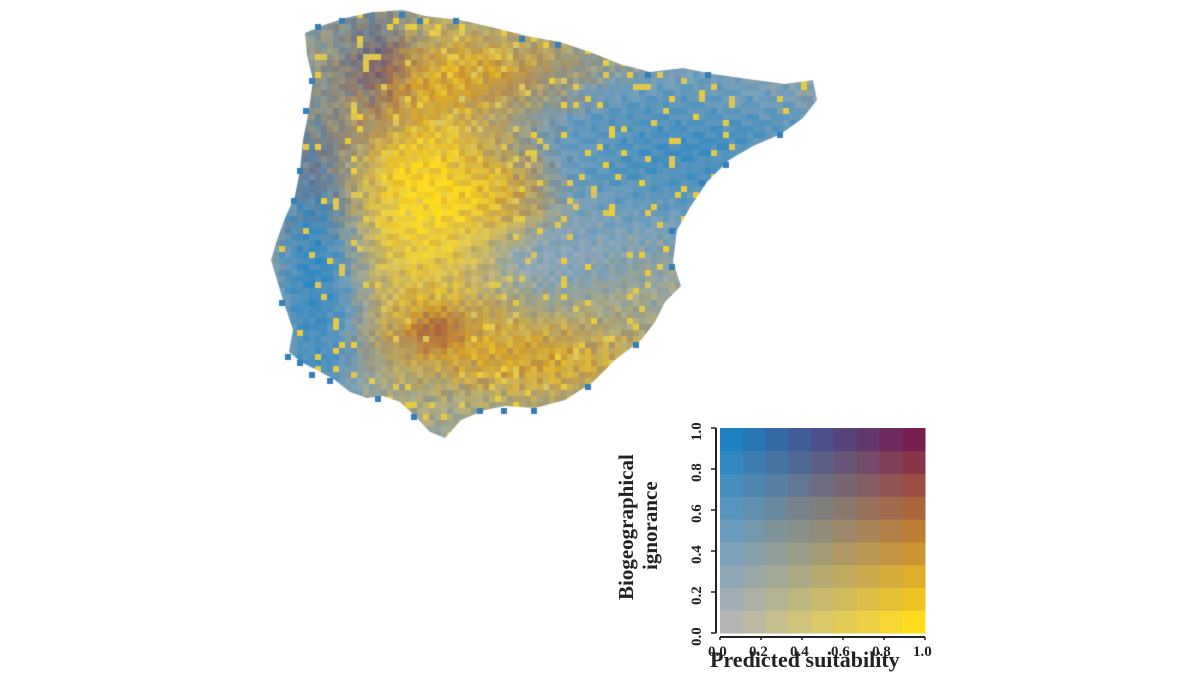  I want to click on y-tick-label: 1.0, so click(697, 431).